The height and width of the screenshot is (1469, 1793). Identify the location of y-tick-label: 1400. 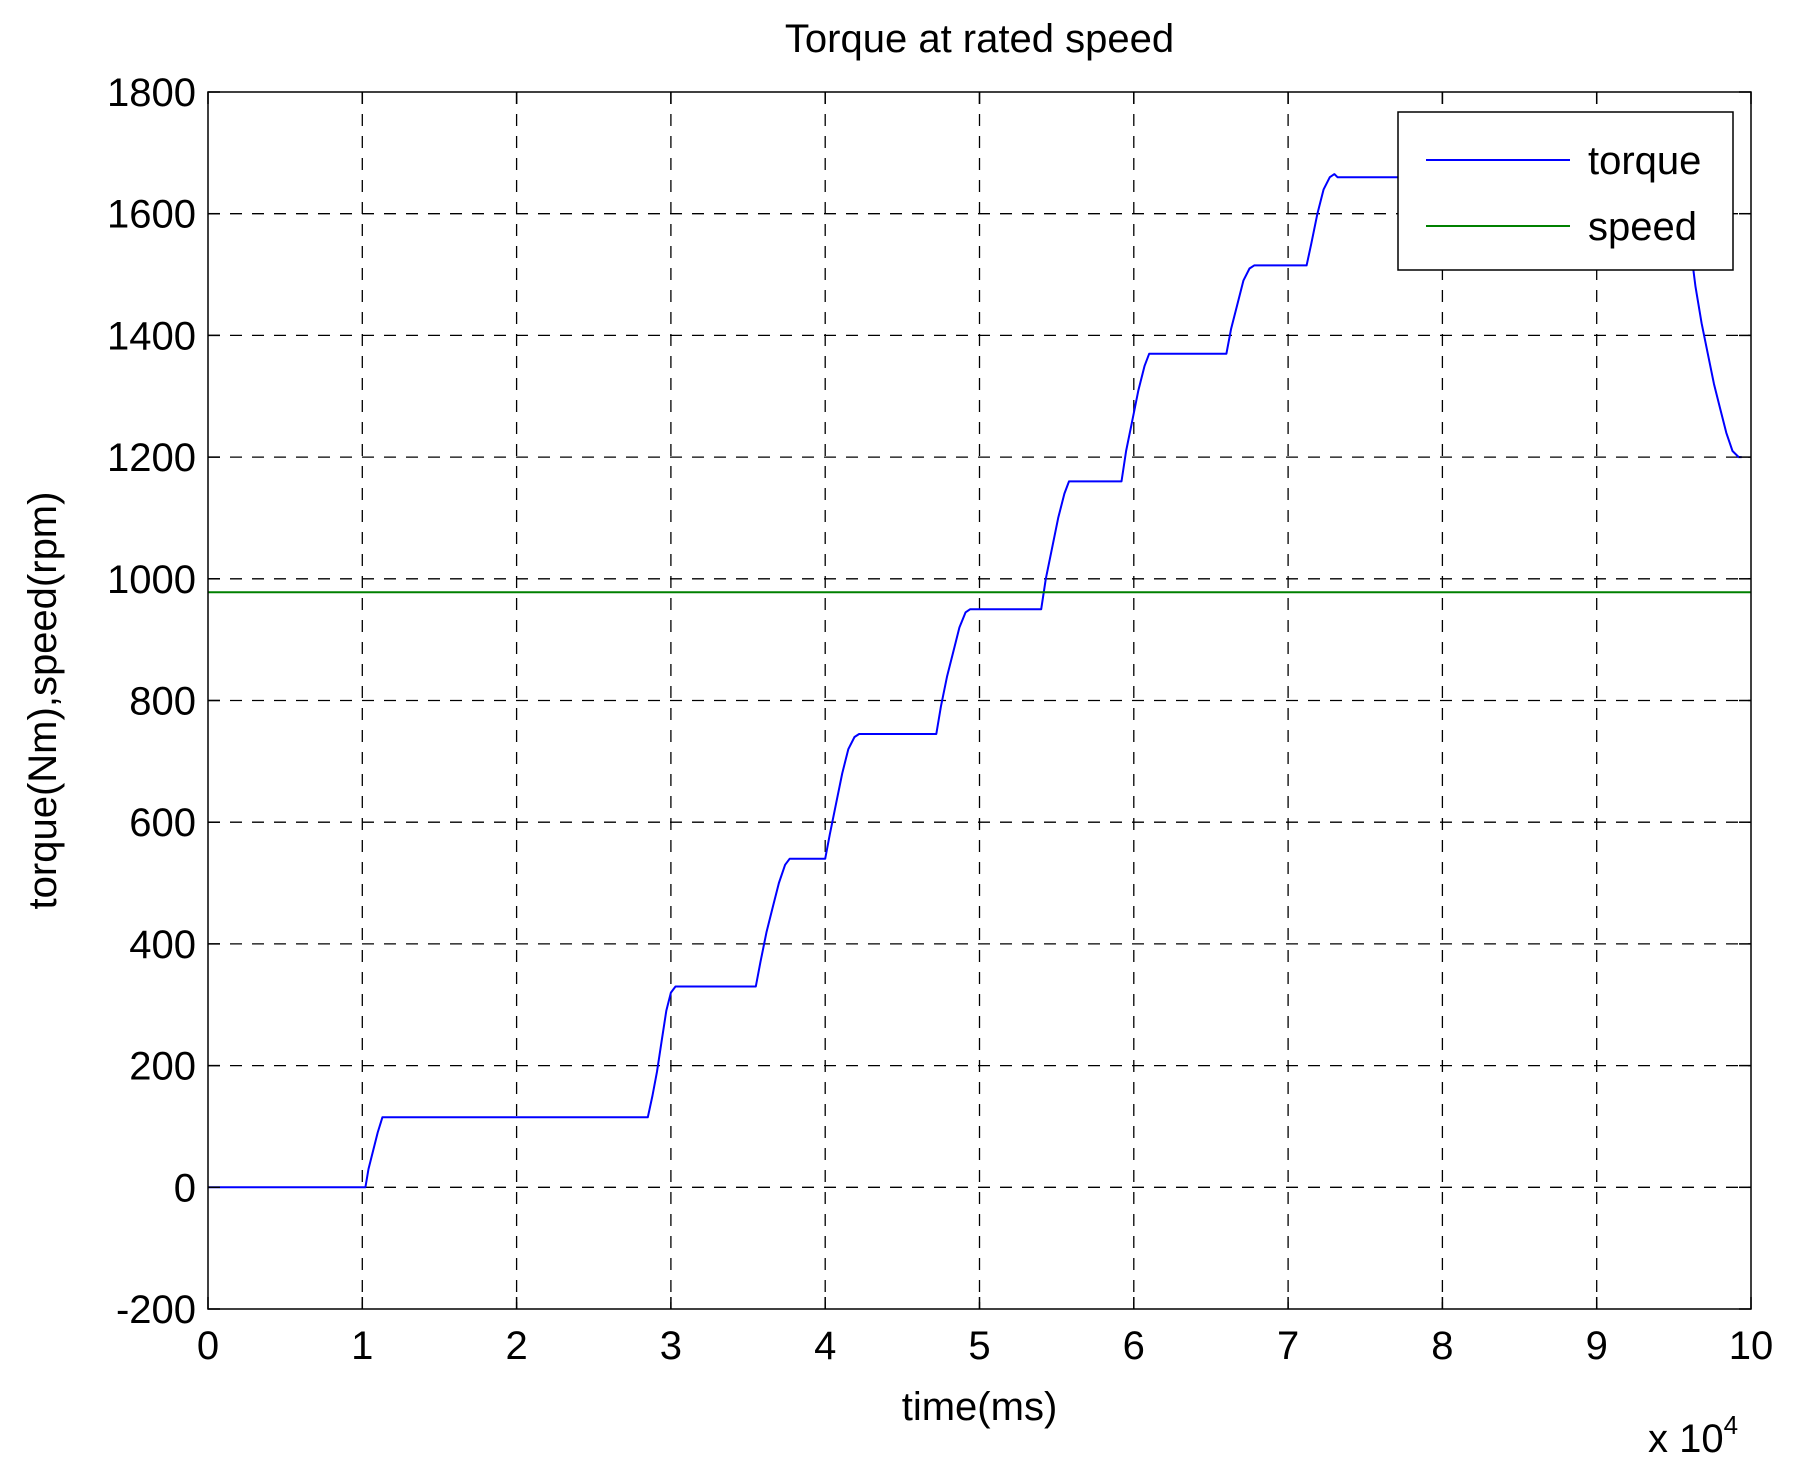
(151, 336).